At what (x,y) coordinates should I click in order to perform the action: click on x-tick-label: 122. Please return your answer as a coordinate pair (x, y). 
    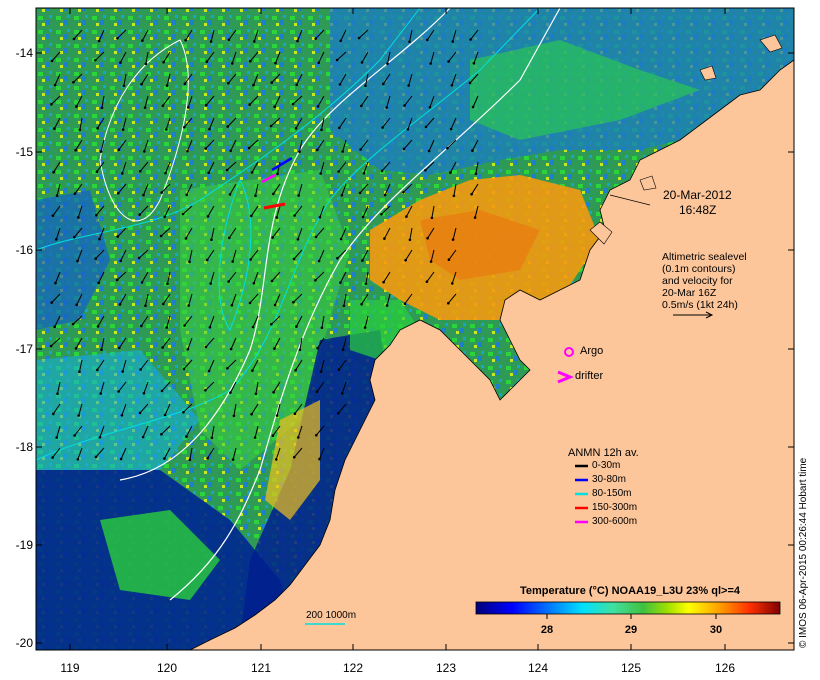
    Looking at the image, I should click on (353, 668).